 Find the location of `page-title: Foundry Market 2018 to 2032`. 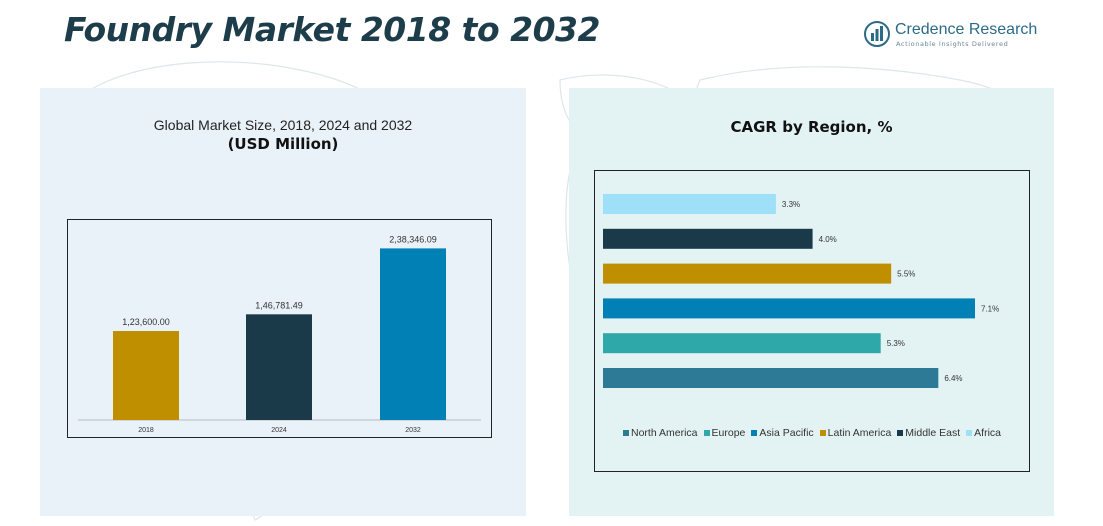

page-title: Foundry Market 2018 to 2032 is located at coordinates (332, 29).